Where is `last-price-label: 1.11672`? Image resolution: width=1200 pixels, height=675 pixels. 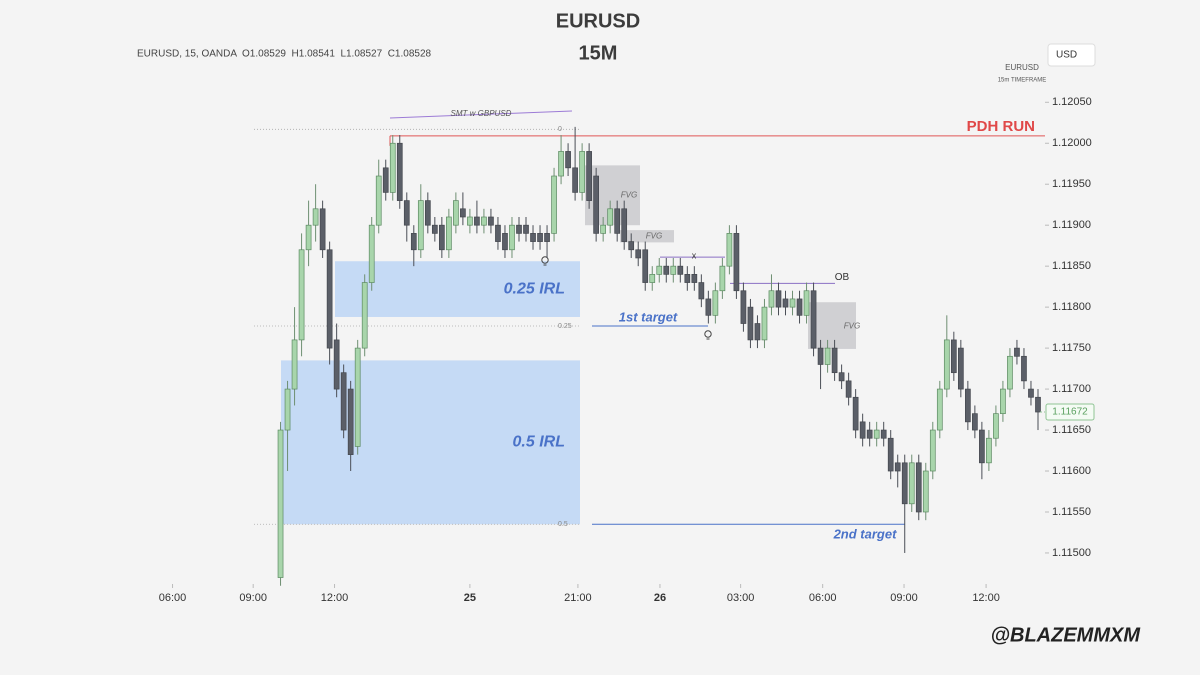 last-price-label: 1.11672 is located at coordinates (1070, 412).